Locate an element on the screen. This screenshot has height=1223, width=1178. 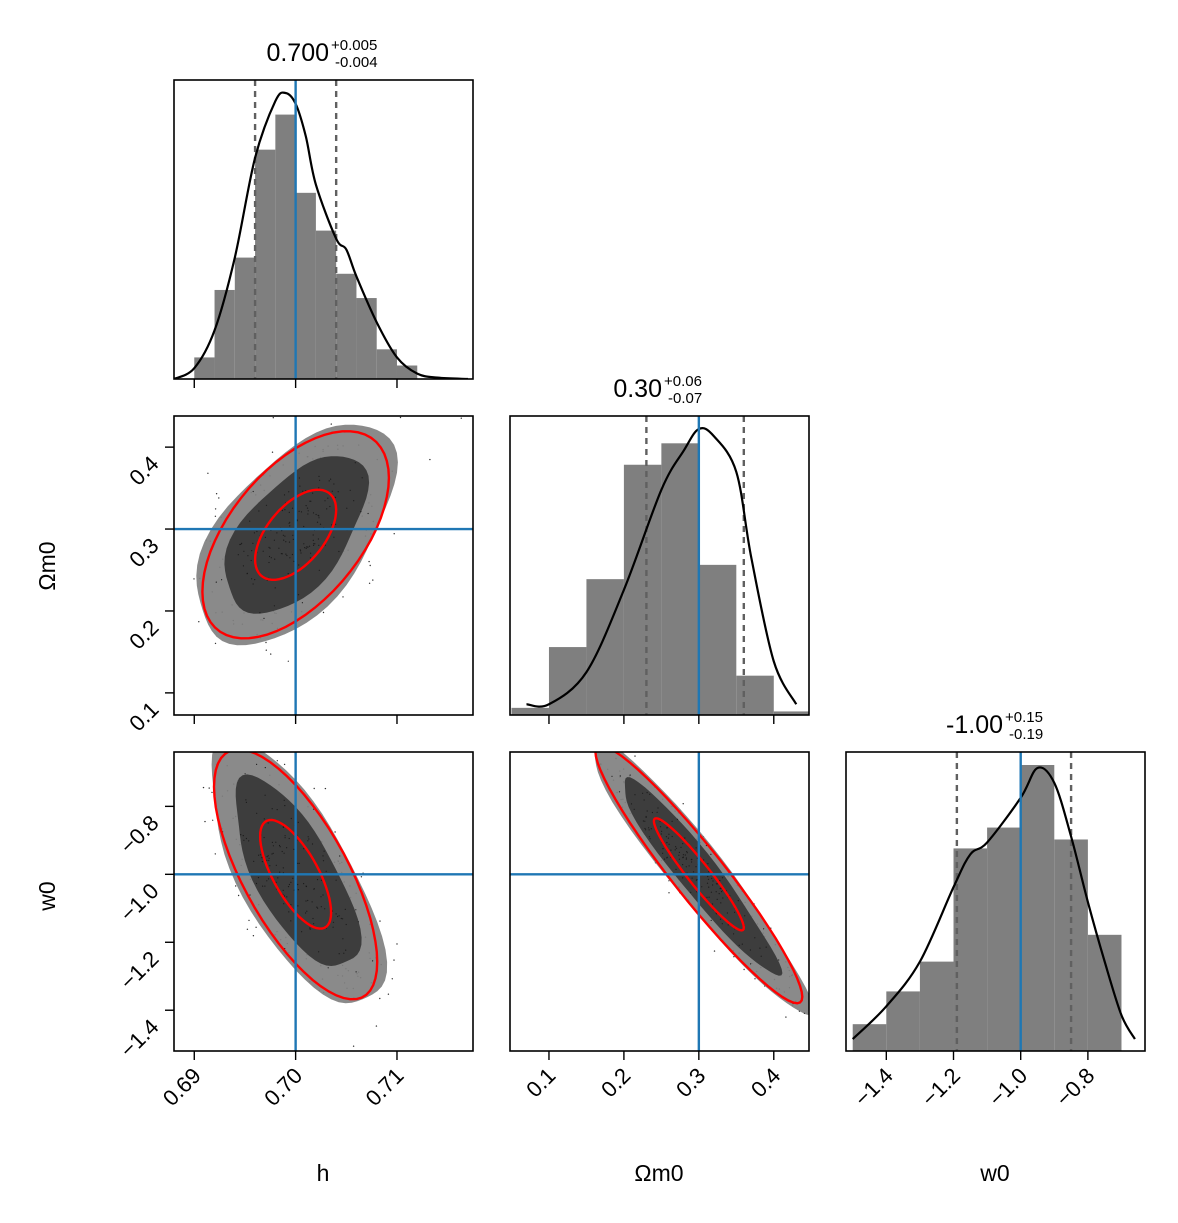
ellipse-2sigma is located at coordinates (296, 535).